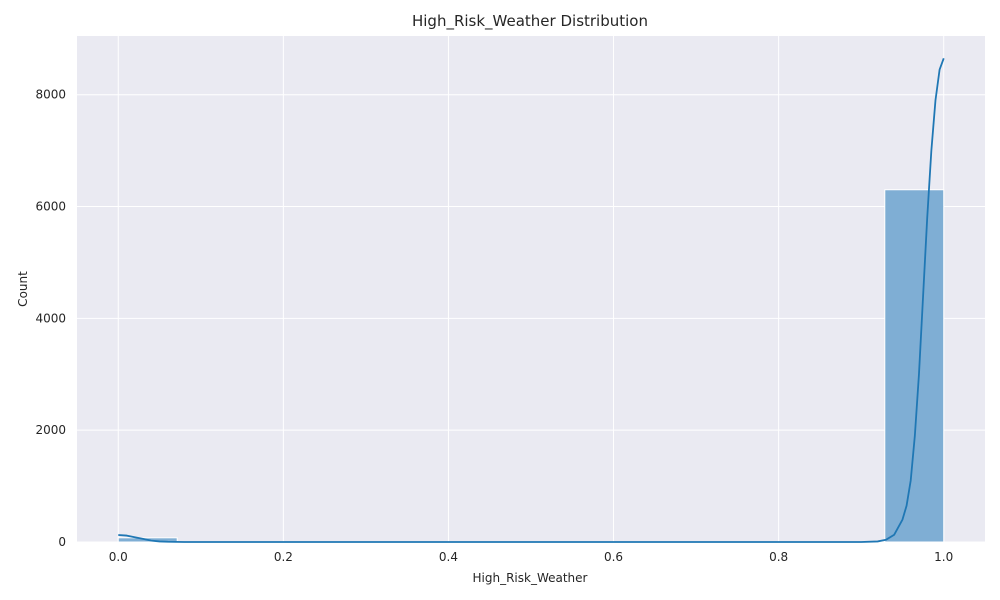  I want to click on x-tick-labels: 0.0 0.2 0.4 0.6 0.8 1.0, so click(531, 557).